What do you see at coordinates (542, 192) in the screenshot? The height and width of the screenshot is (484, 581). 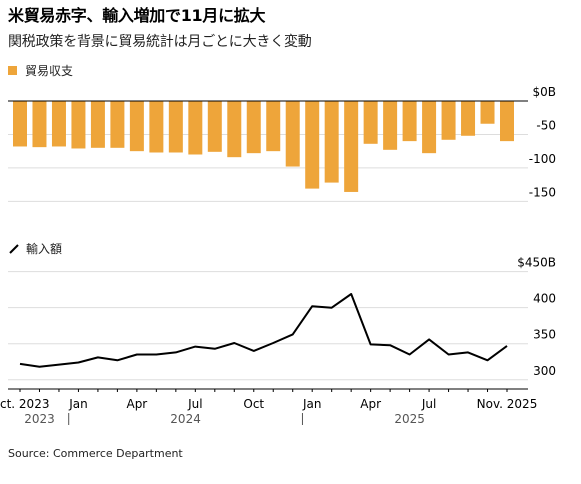 I see `bar-y-tick-label: -150` at bounding box center [542, 192].